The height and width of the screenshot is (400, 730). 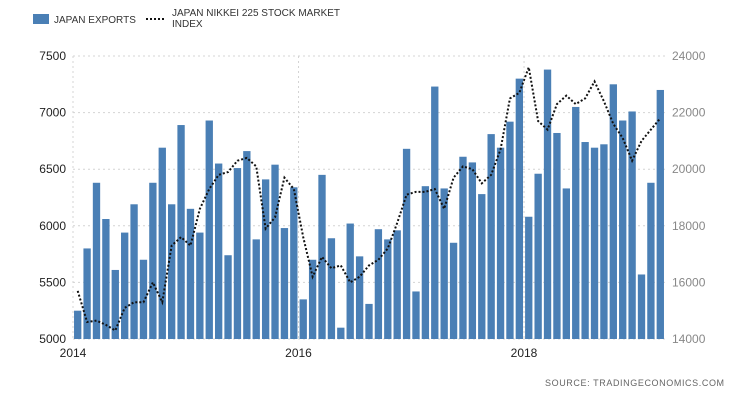 What do you see at coordinates (689, 169) in the screenshot?
I see `right-axis-tick-label: 20000` at bounding box center [689, 169].